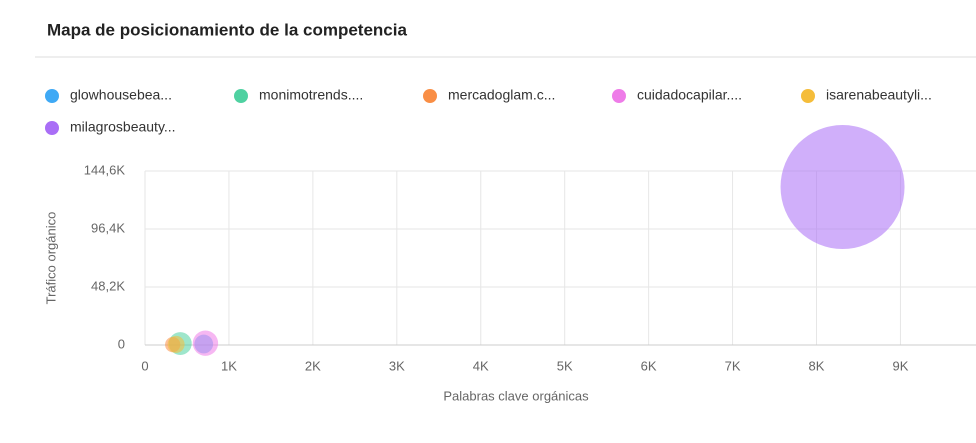  I want to click on x-tick-label: 7K, so click(733, 365).